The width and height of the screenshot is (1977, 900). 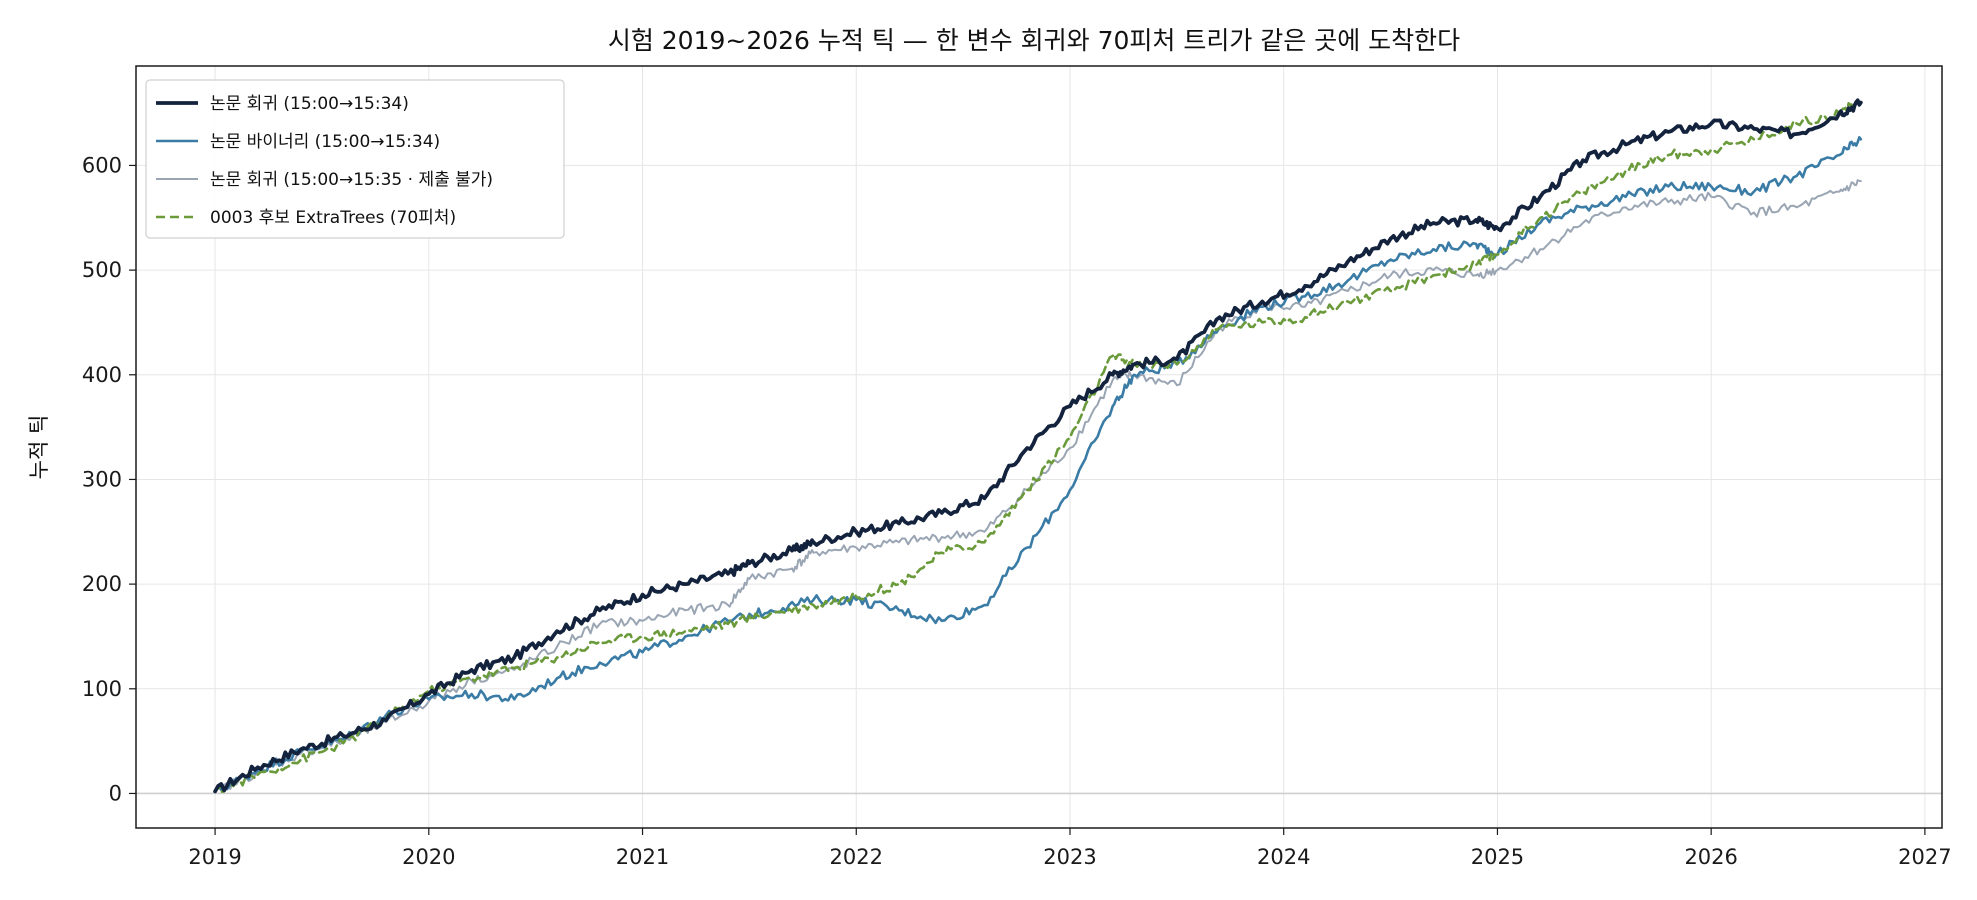 I want to click on x-axis: 2019 2020 2021 2022 2023 2024 2025 2026 2027, so click(x=1070, y=848).